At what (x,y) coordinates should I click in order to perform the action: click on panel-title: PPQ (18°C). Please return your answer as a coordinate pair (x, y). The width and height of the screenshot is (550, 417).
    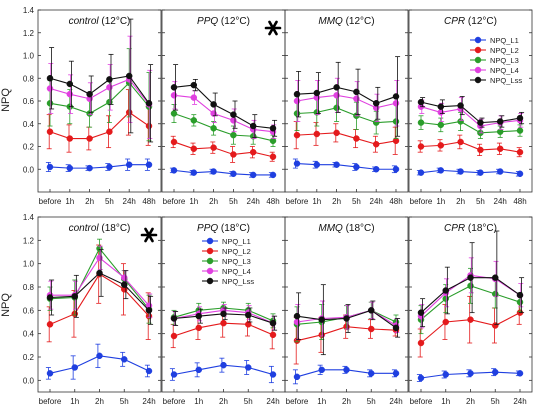
    Looking at the image, I should click on (223, 228).